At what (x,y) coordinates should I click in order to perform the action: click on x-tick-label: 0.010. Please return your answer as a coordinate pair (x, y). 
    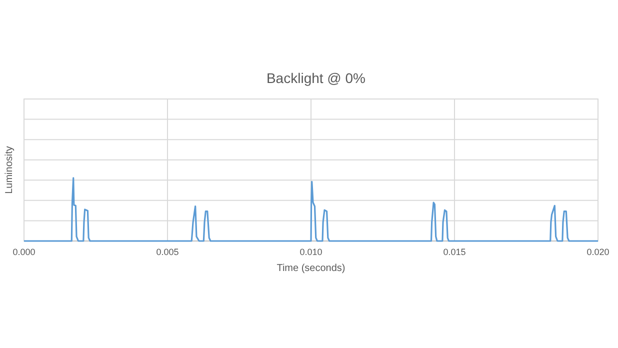
    Looking at the image, I should click on (311, 252).